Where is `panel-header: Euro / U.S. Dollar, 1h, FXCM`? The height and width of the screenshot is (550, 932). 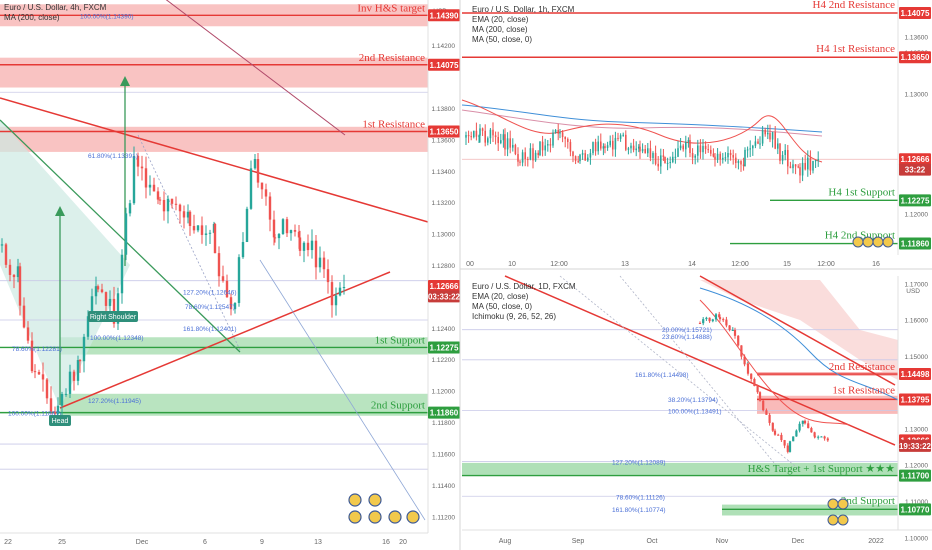 panel-header: Euro / U.S. Dollar, 1h, FXCM is located at coordinates (523, 9).